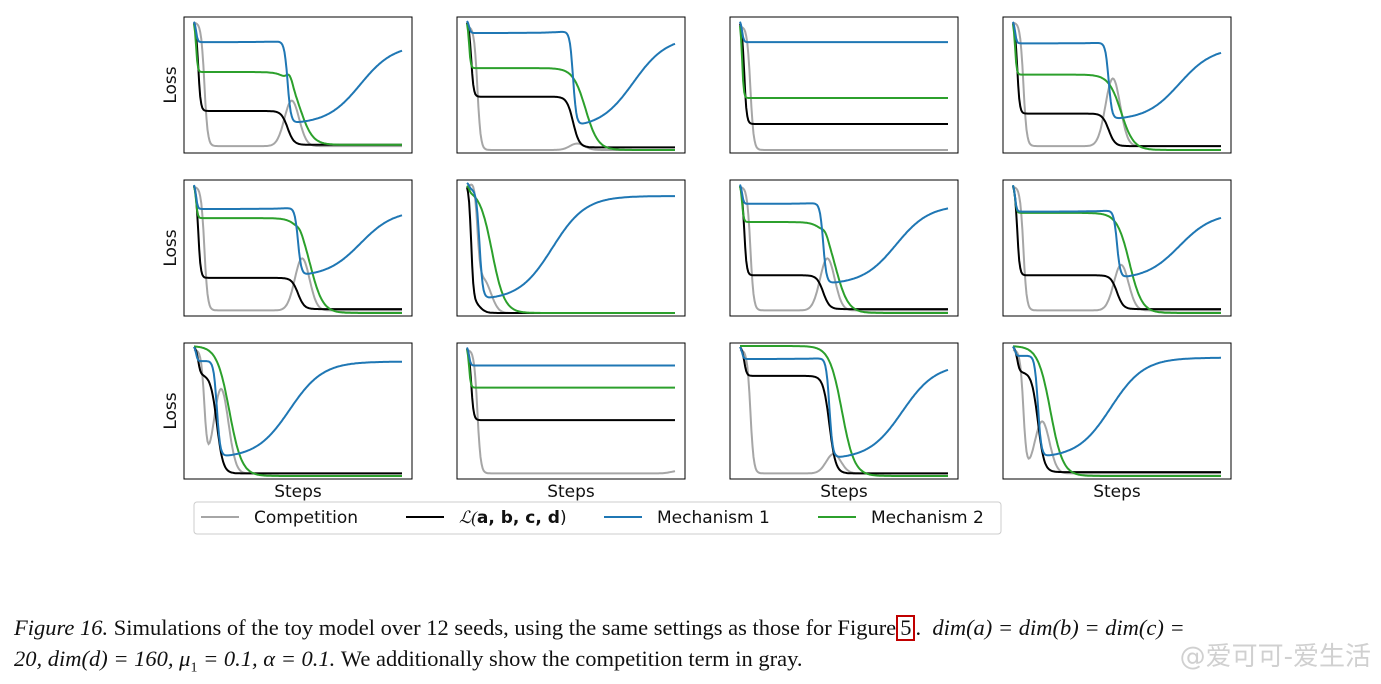  I want to click on caption-math-2: 20, dim(d) = 160, μ, so click(102, 658).